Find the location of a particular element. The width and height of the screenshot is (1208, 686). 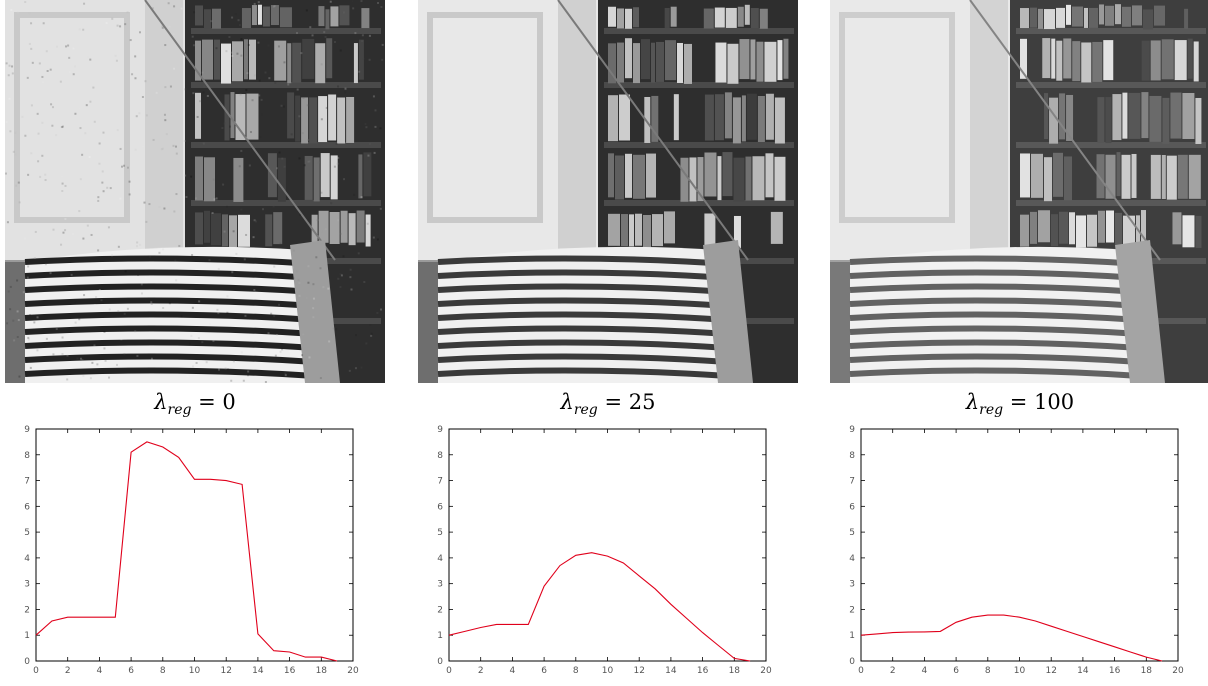

shelf-board is located at coordinates (286, 203).